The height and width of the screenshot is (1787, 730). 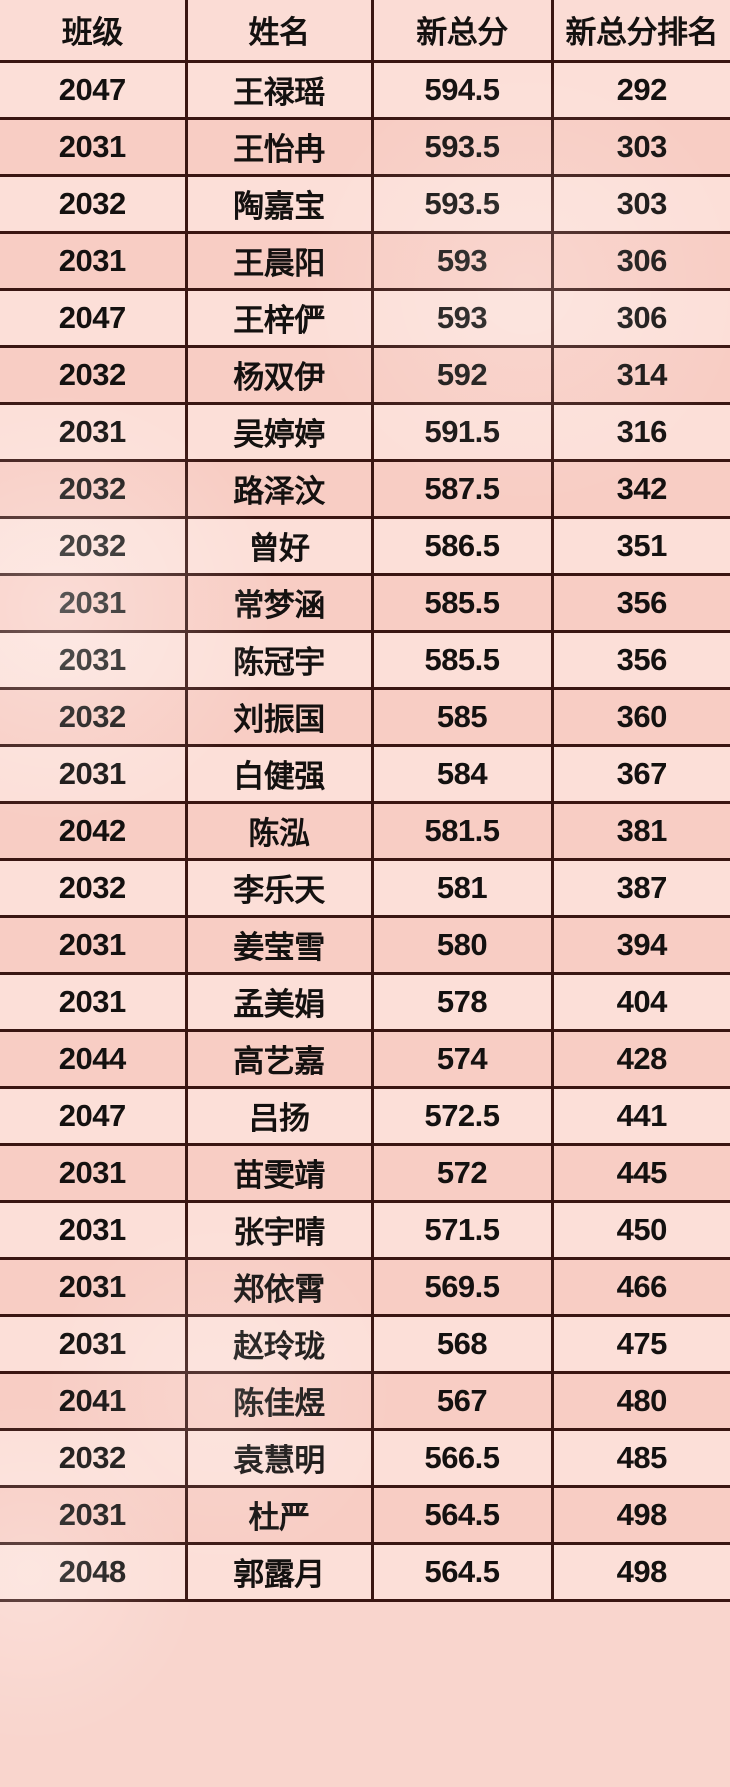 I want to click on table-row: 2032 曾好 586.5 351, so click(x=365, y=545).